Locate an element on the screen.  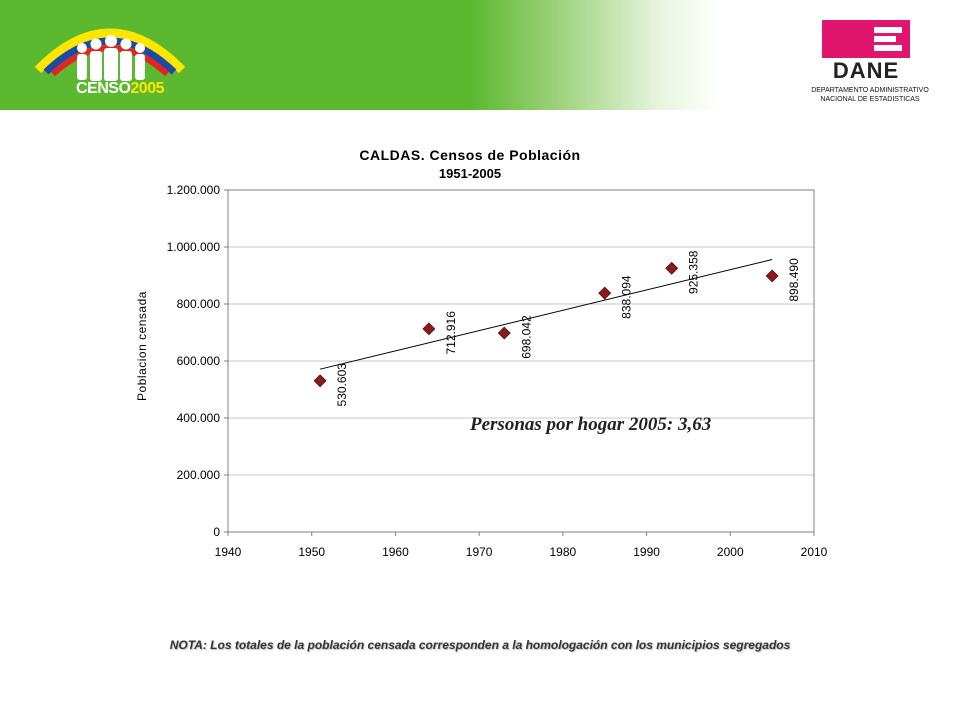
x-tick-label: 1960 is located at coordinates (395, 552).